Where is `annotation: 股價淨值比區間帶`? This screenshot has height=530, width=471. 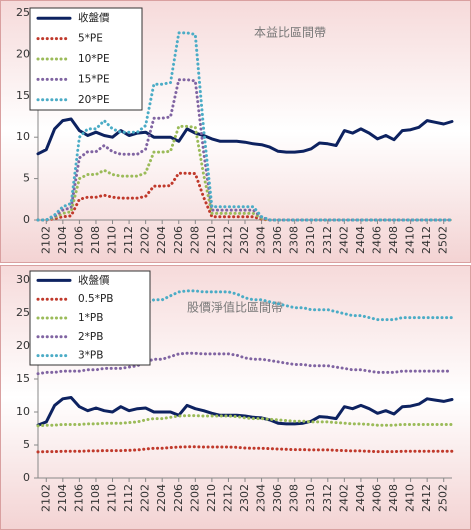
annotation: 股價淨值比區間帶 is located at coordinates (235, 307).